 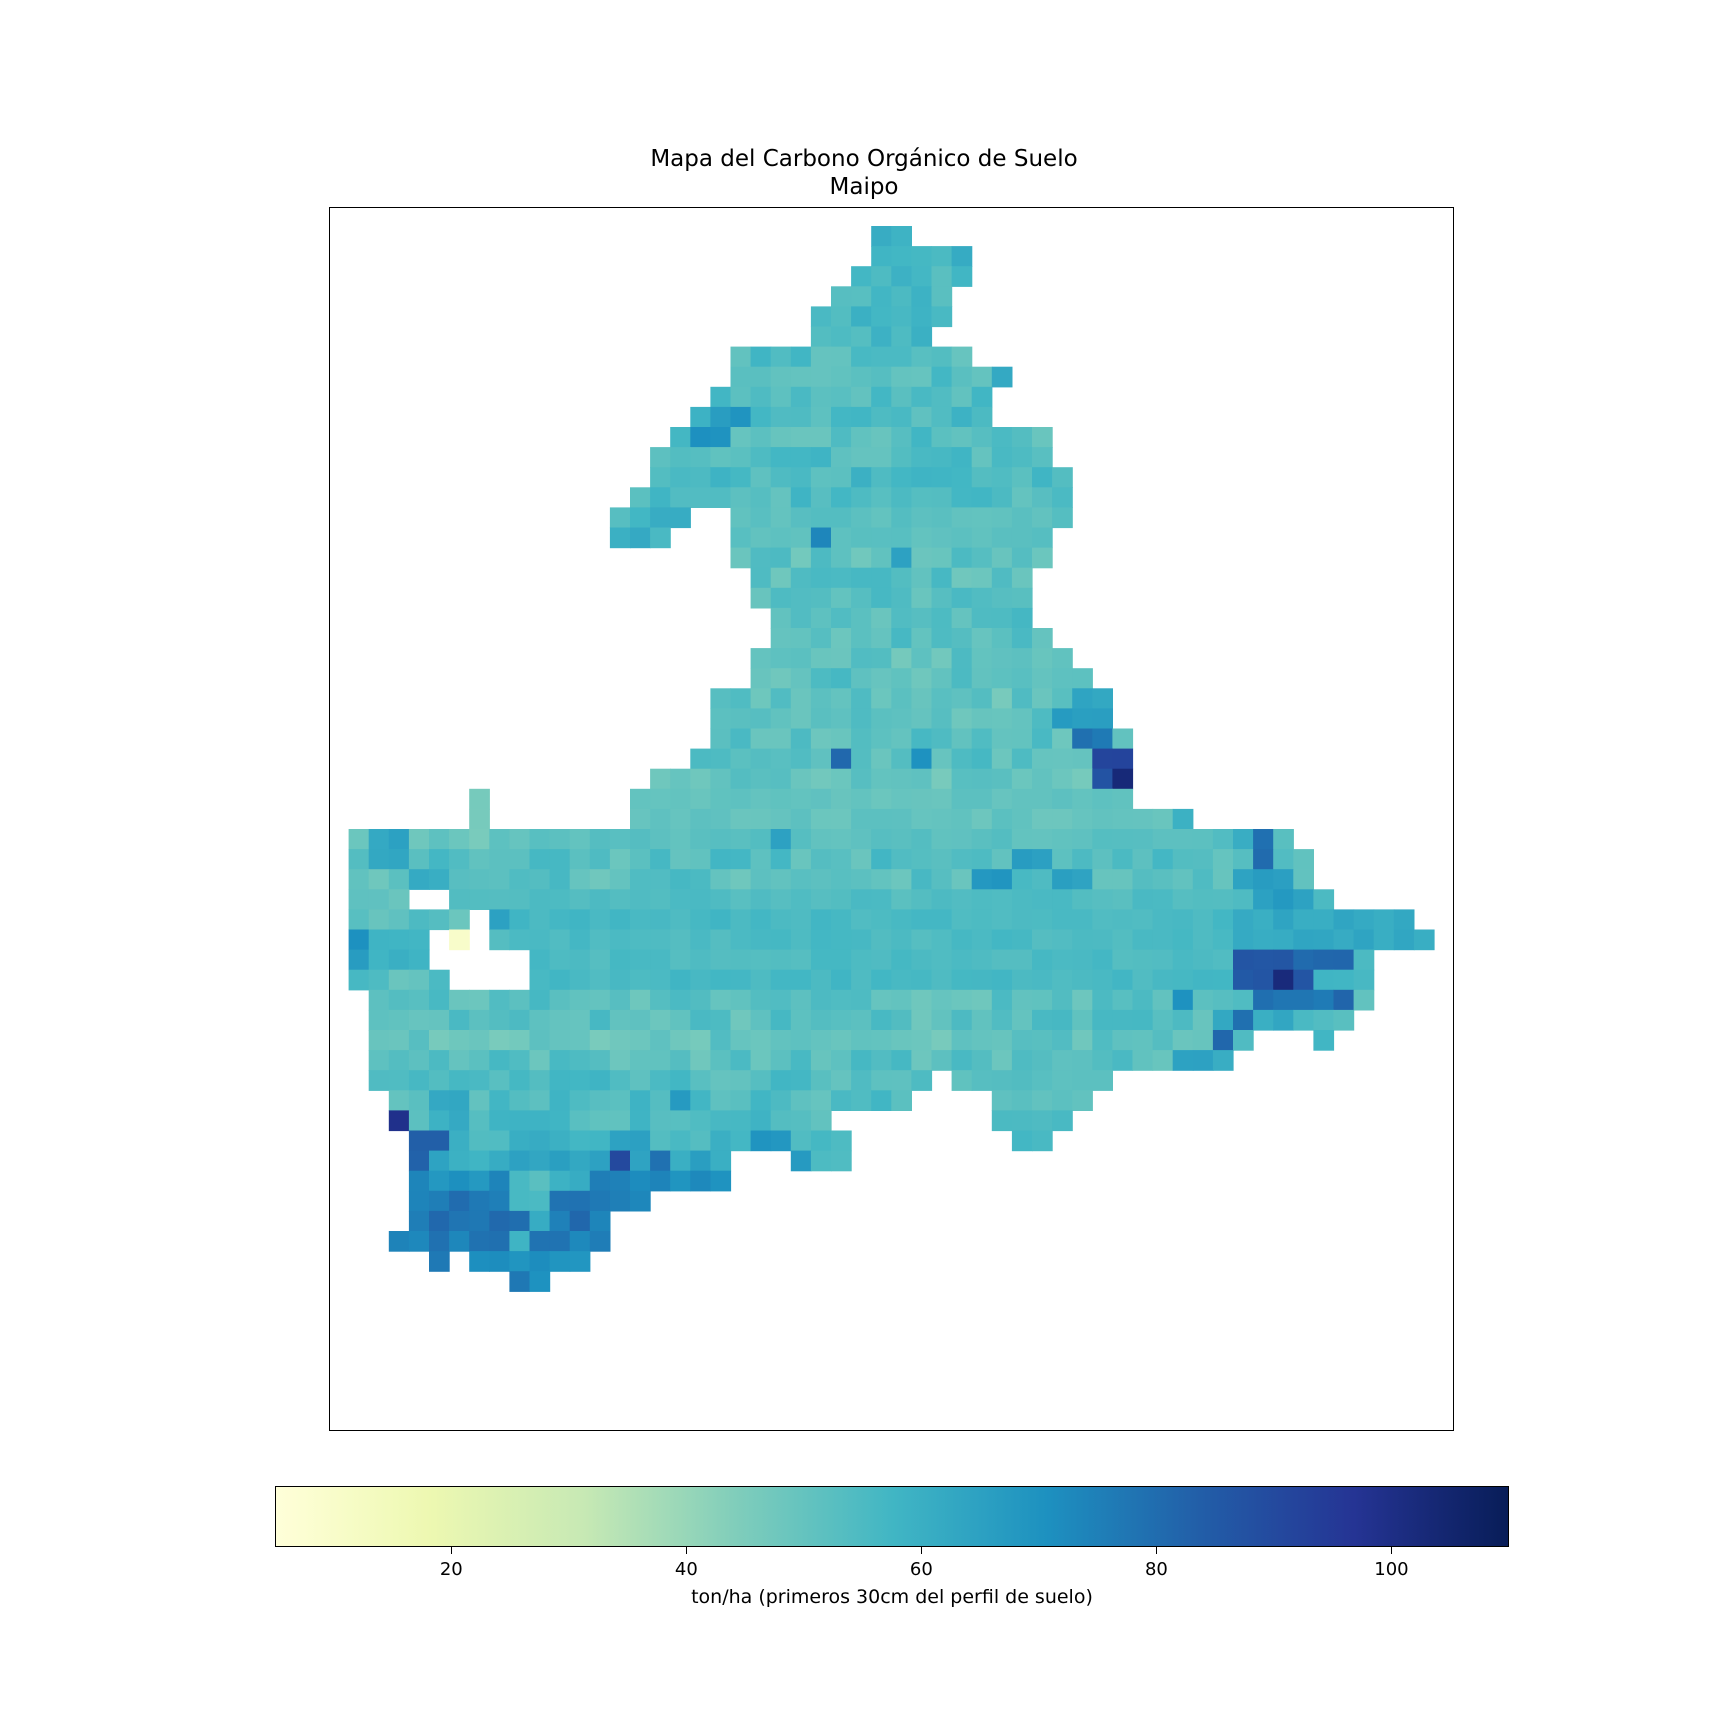 I want to click on colorbar-tick-label: 20, so click(x=451, y=1569).